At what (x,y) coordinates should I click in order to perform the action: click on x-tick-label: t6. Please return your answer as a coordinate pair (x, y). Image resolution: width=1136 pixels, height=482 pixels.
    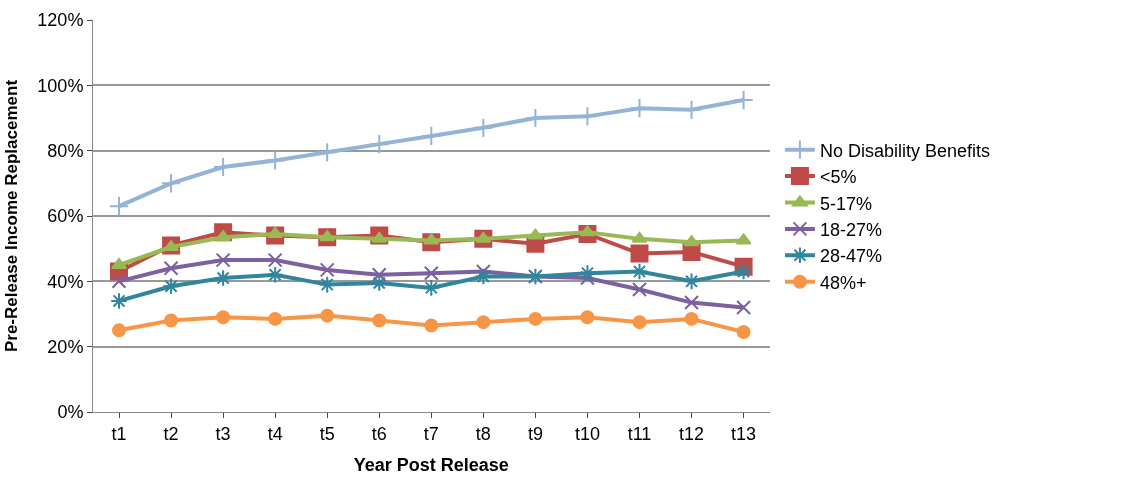
    Looking at the image, I should click on (379, 433).